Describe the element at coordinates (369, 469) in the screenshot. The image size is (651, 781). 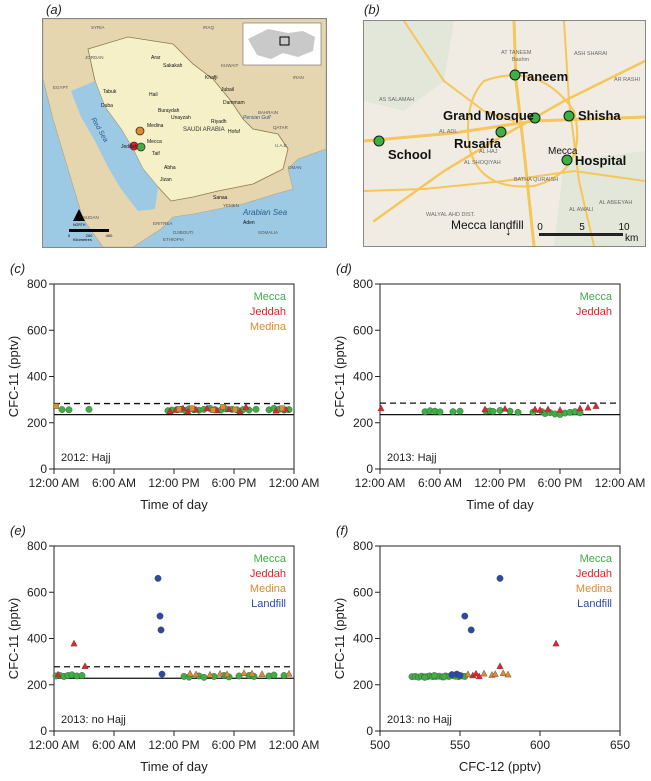
I see `y-tick-label: 0` at that location.